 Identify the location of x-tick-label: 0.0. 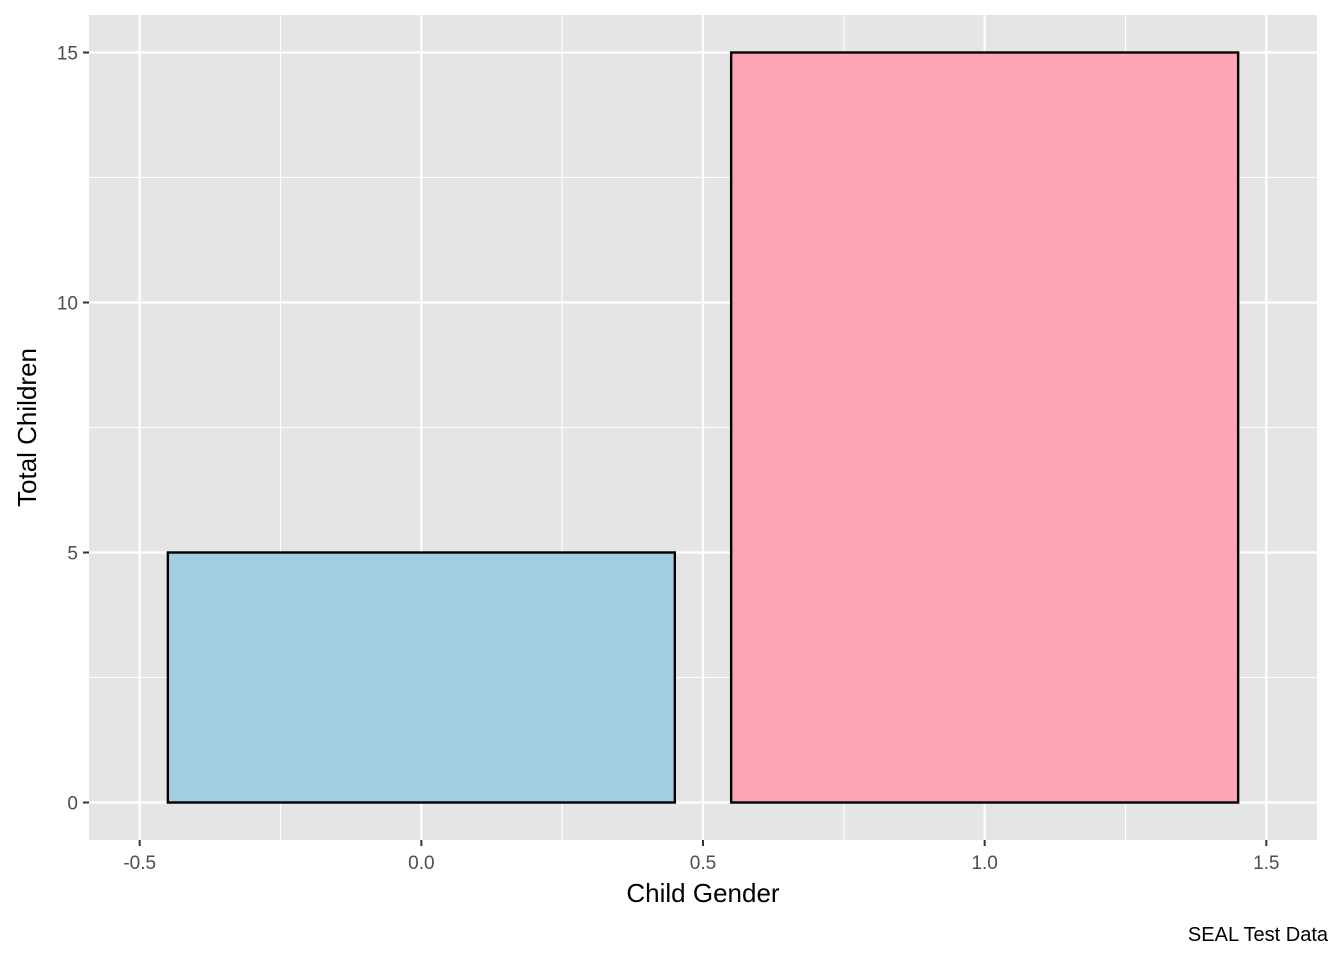
(421, 863).